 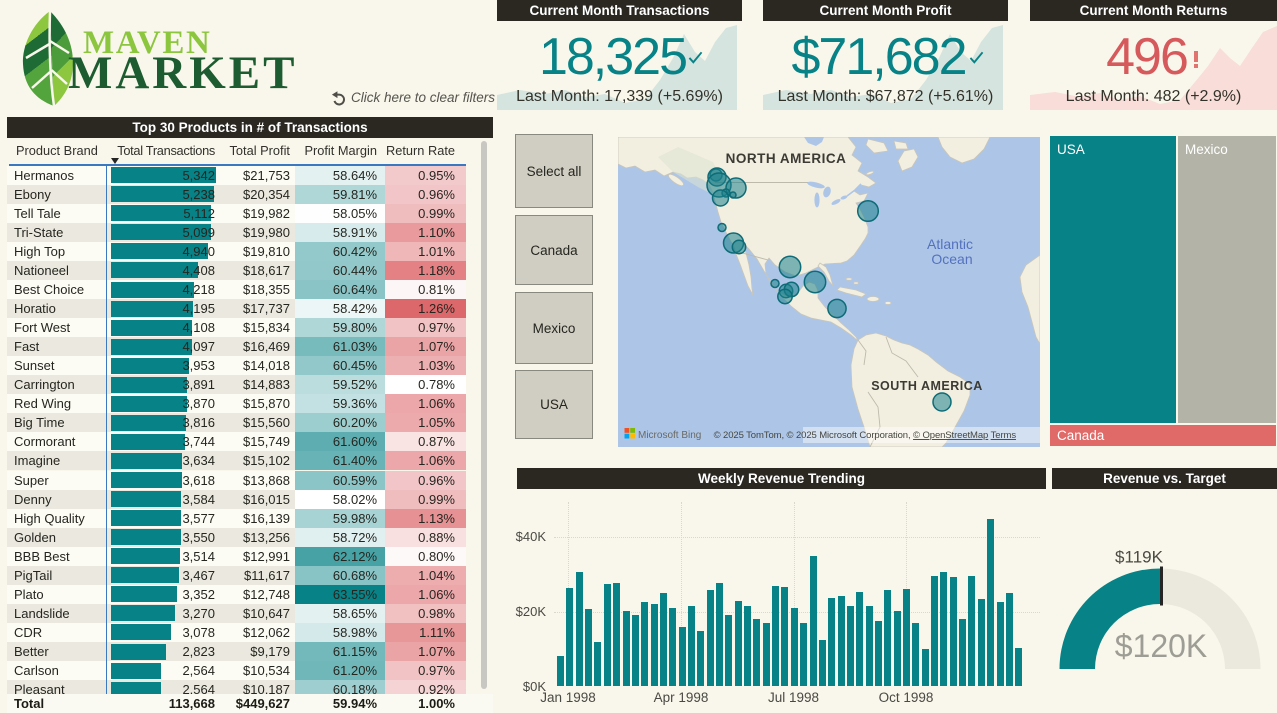 What do you see at coordinates (669, 435) in the screenshot?
I see `svg-text: Microsoft Bing` at bounding box center [669, 435].